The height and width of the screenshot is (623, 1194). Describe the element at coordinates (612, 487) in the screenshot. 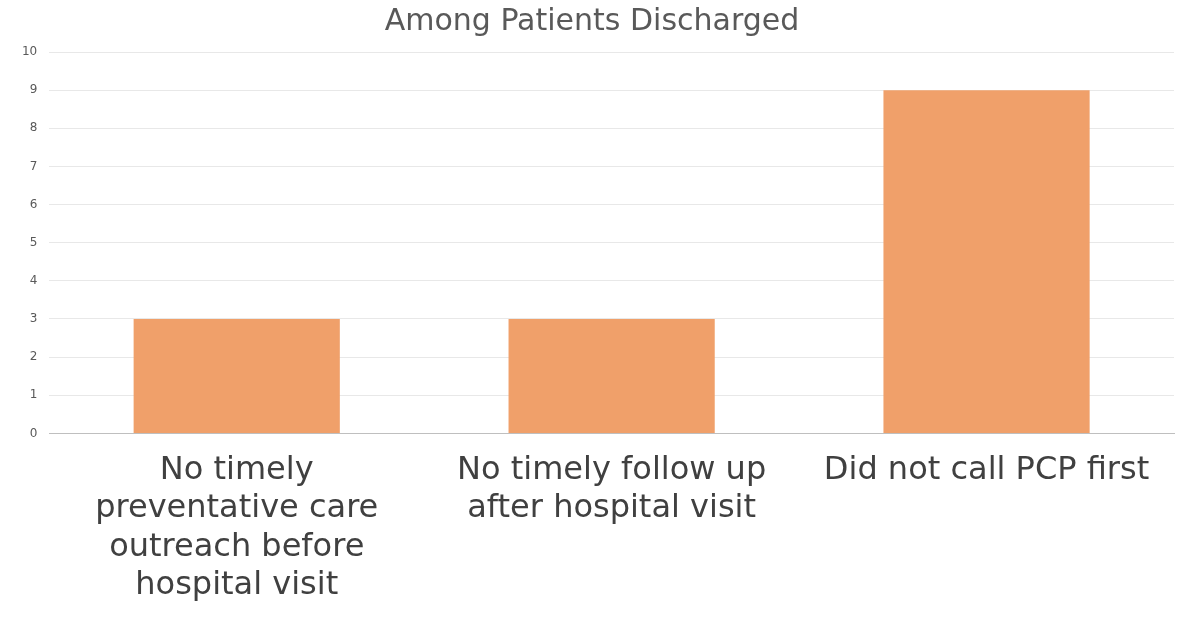

I see `x-tick-label: No timely follow up after hospital visit` at that location.